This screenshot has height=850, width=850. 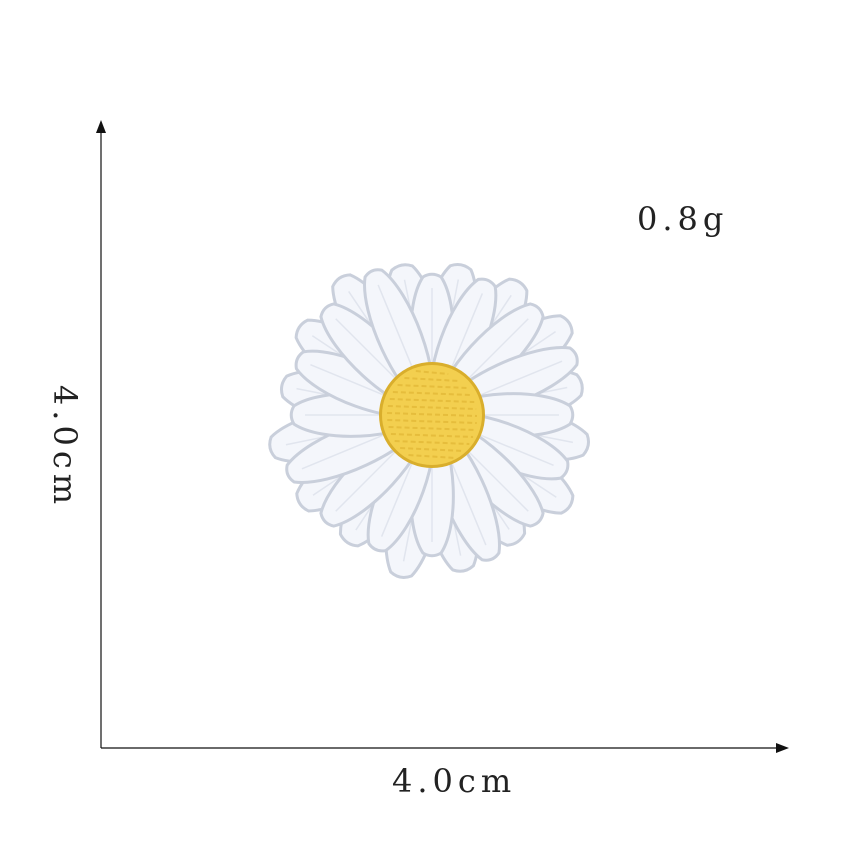 I want to click on height-dimension-label: 4.0cm, so click(x=65, y=447).